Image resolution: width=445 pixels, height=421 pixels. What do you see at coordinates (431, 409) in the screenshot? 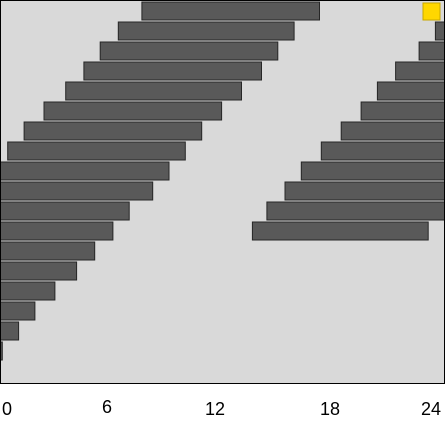
I see `x-tick-label: 24` at bounding box center [431, 409].